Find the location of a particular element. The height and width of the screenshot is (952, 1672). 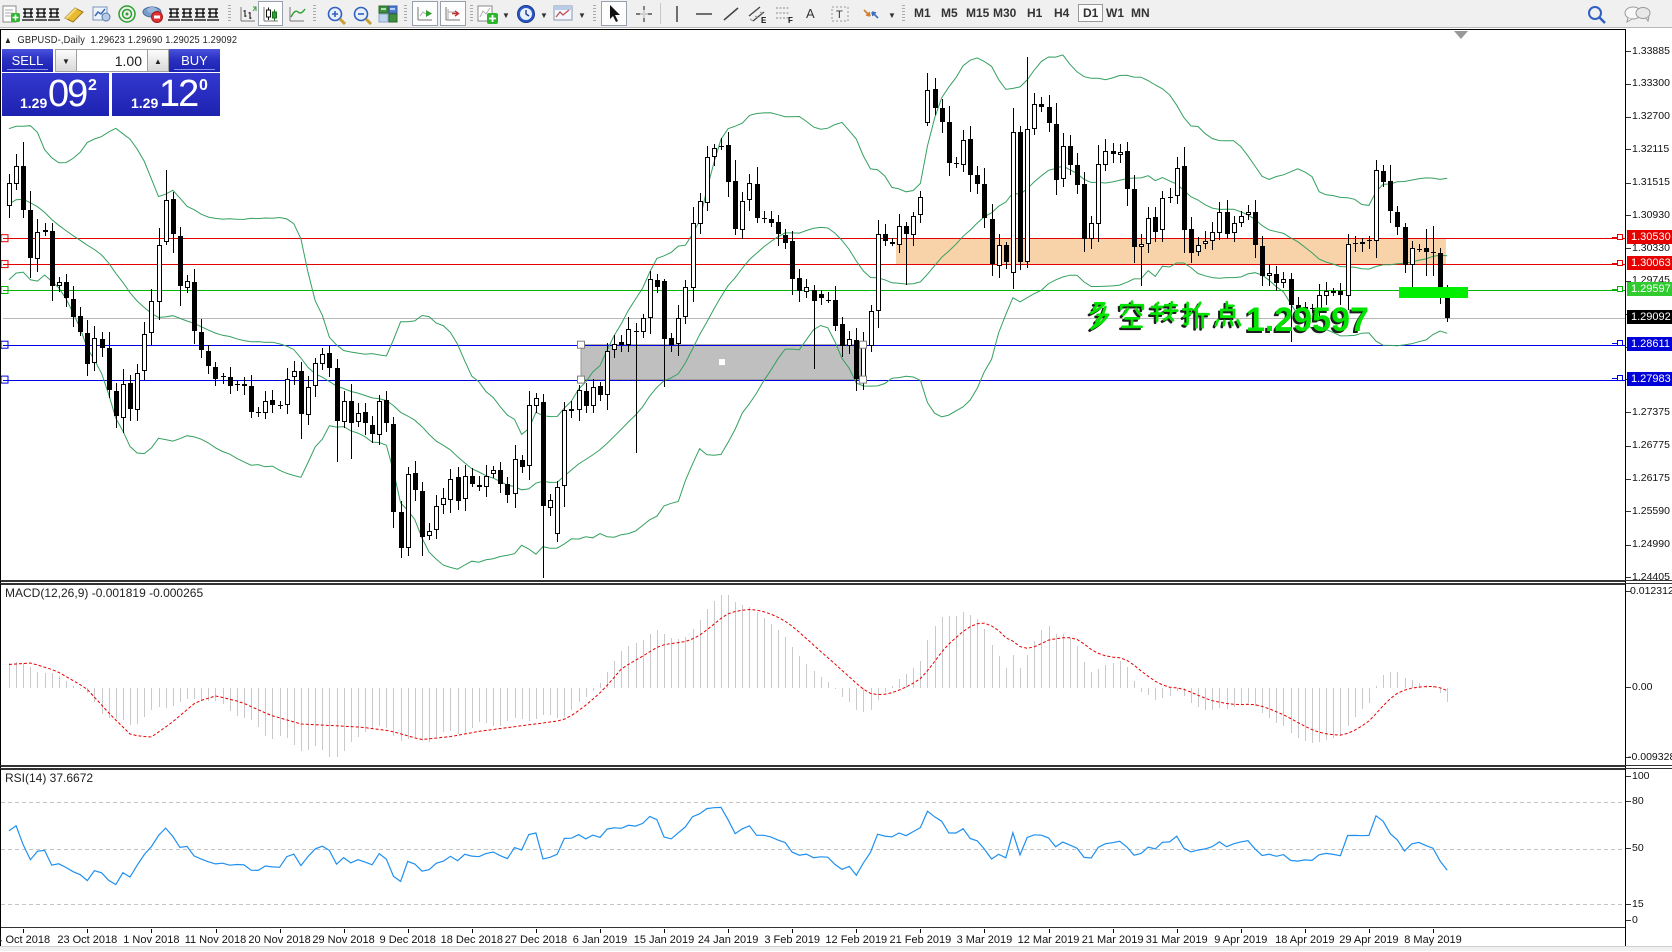

svg-text: F is located at coordinates (790, 20).